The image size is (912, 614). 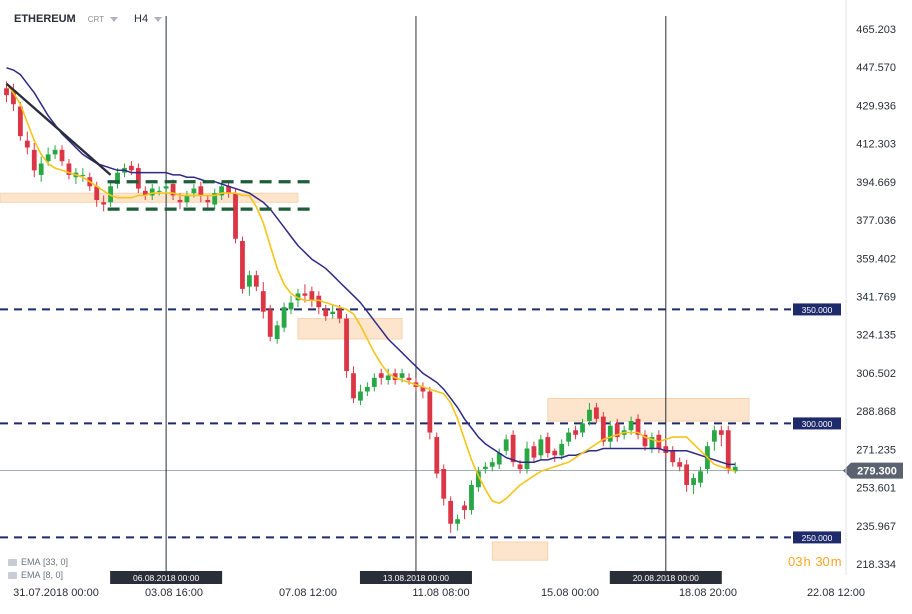 I want to click on legend-ema-33: EMA [33, 0], so click(x=38, y=562).